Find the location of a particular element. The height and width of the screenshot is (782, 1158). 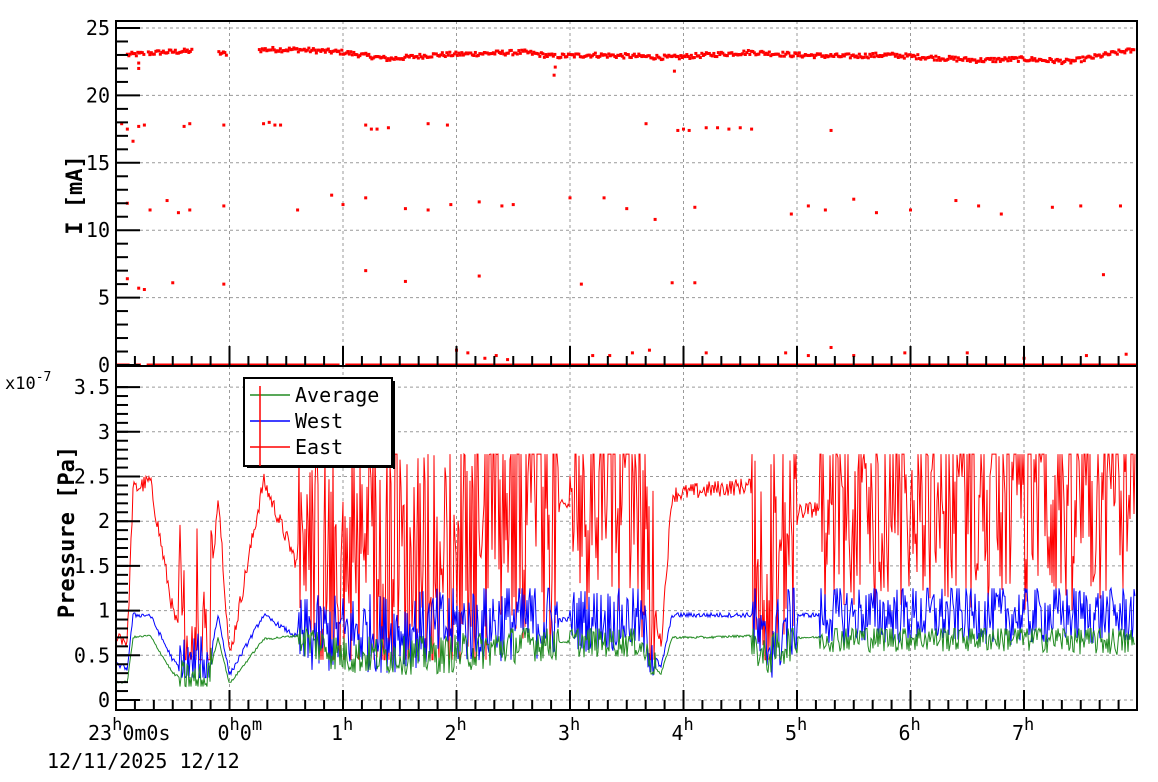

x-date-label: 12/11/2025 12/12 is located at coordinates (143, 761).